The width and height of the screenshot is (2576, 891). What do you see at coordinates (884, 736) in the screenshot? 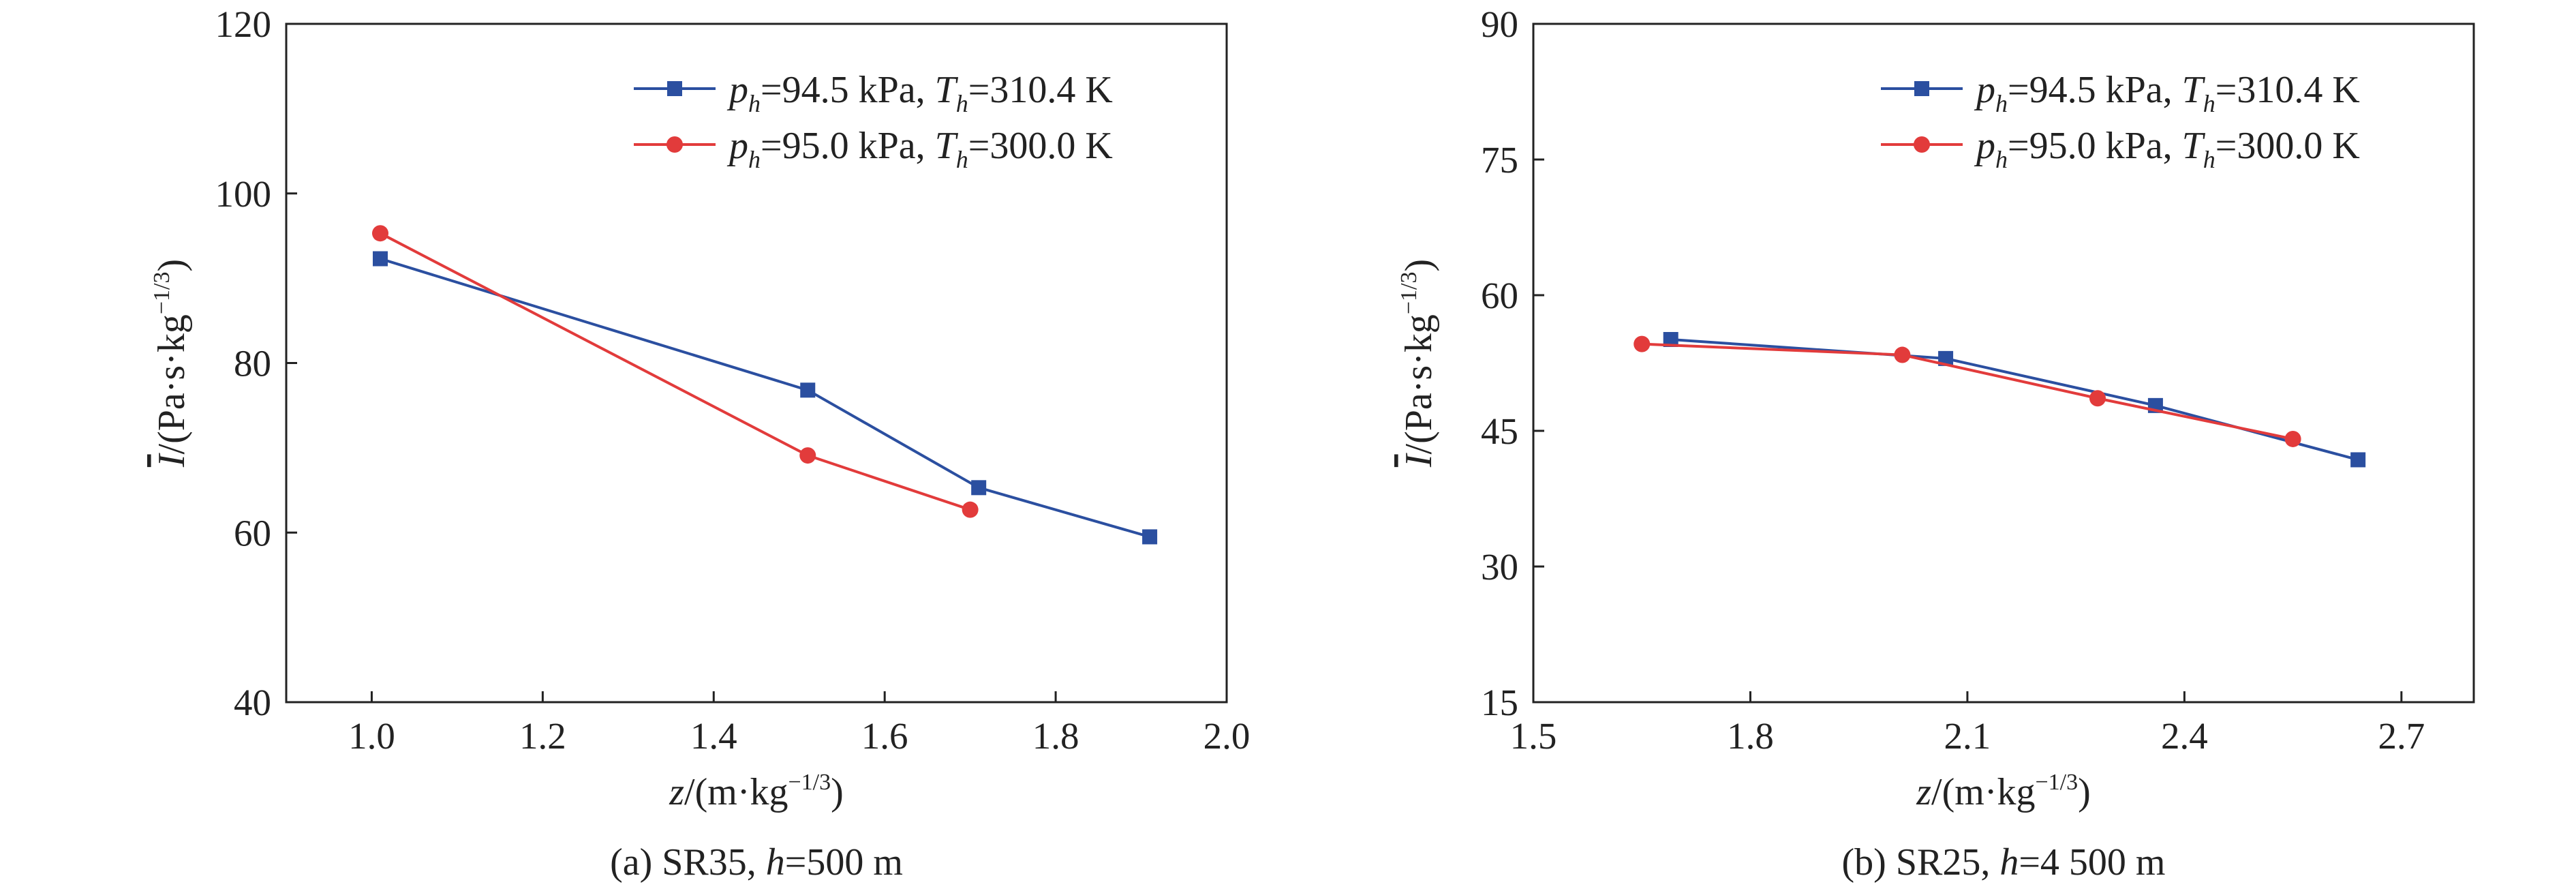
I see `x-tick-label: 1.6` at bounding box center [884, 736].